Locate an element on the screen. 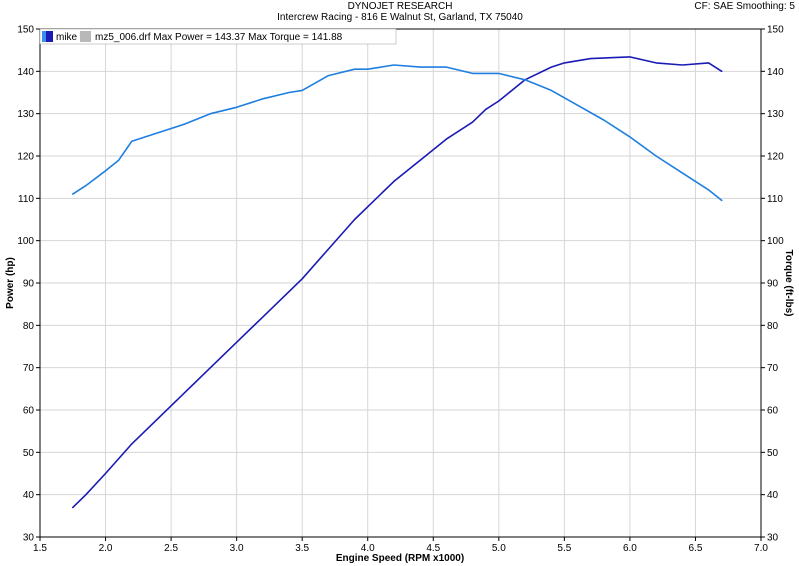 The image size is (799, 566). legend-box is located at coordinates (218, 36).